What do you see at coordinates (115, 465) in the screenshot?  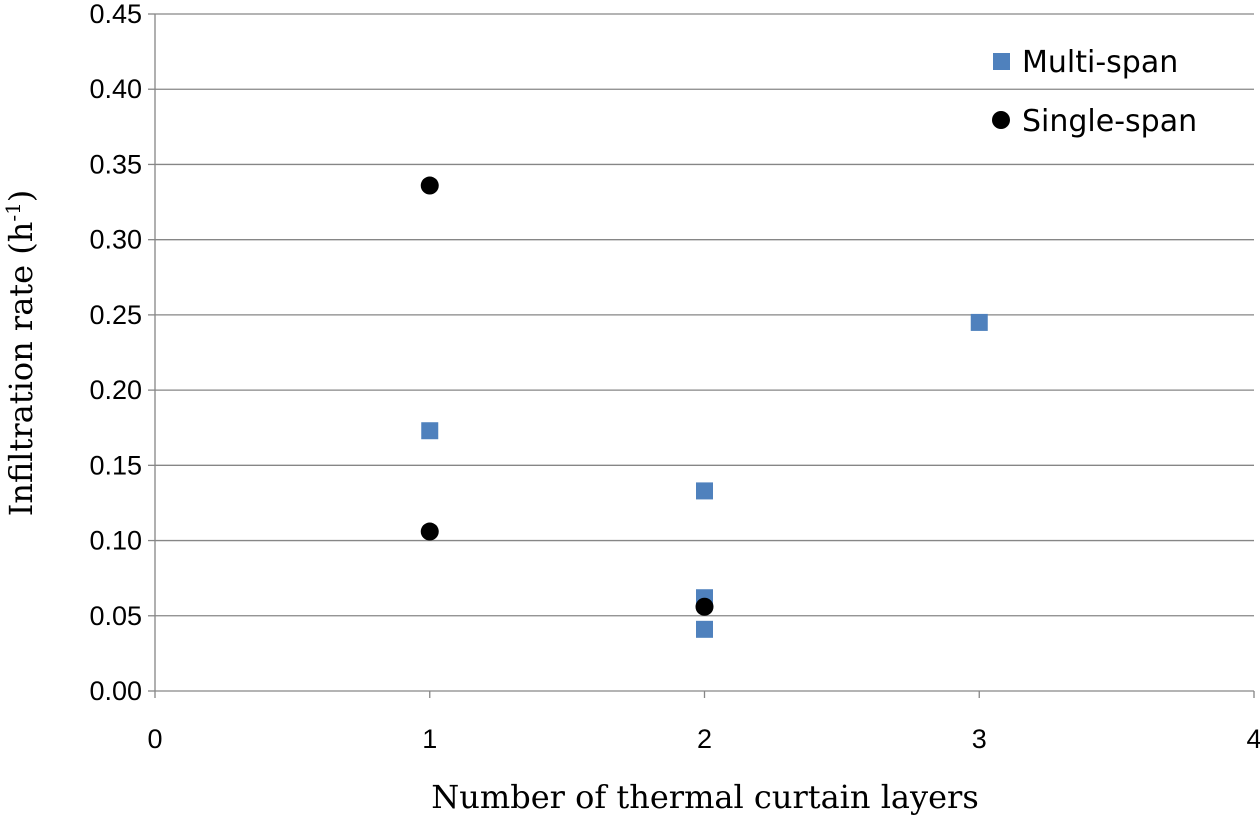 I see `y-tick-label: 0.15` at bounding box center [115, 465].